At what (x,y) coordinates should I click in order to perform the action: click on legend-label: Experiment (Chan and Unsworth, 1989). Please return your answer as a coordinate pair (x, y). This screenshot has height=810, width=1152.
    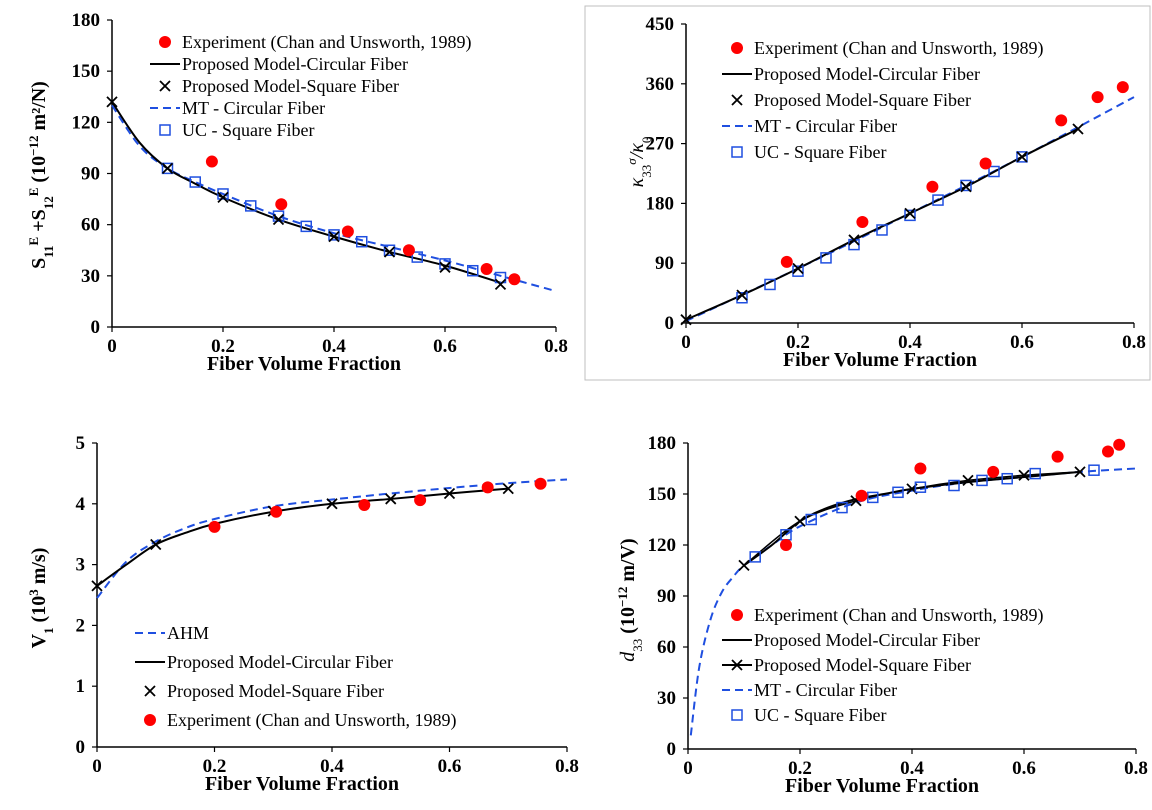
    Looking at the image, I should click on (326, 42).